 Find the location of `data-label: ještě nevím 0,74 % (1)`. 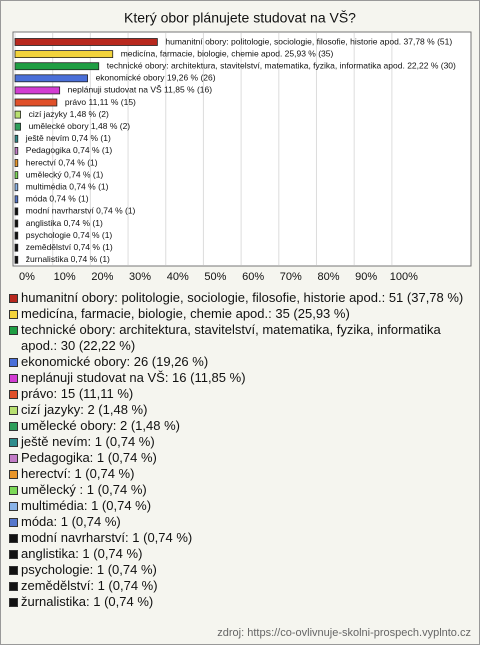

data-label: ještě nevím 0,74 % (1) is located at coordinates (68, 138).